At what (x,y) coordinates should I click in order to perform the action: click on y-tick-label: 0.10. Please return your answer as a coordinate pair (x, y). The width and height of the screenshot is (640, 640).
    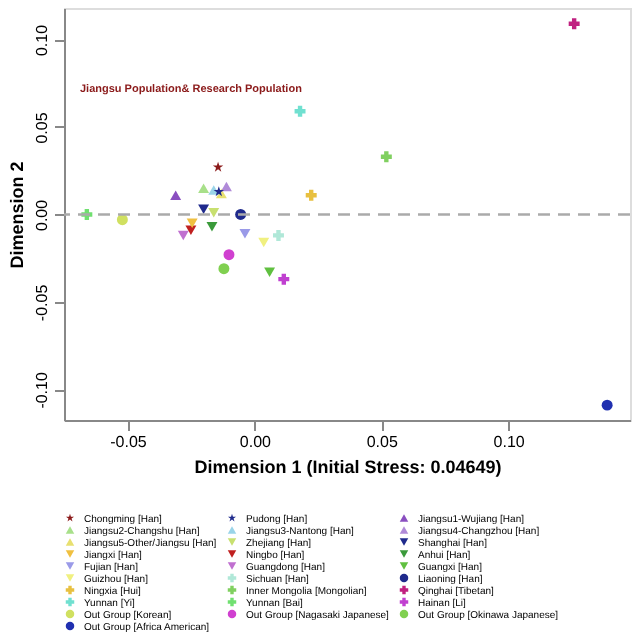
    Looking at the image, I should click on (42, 40).